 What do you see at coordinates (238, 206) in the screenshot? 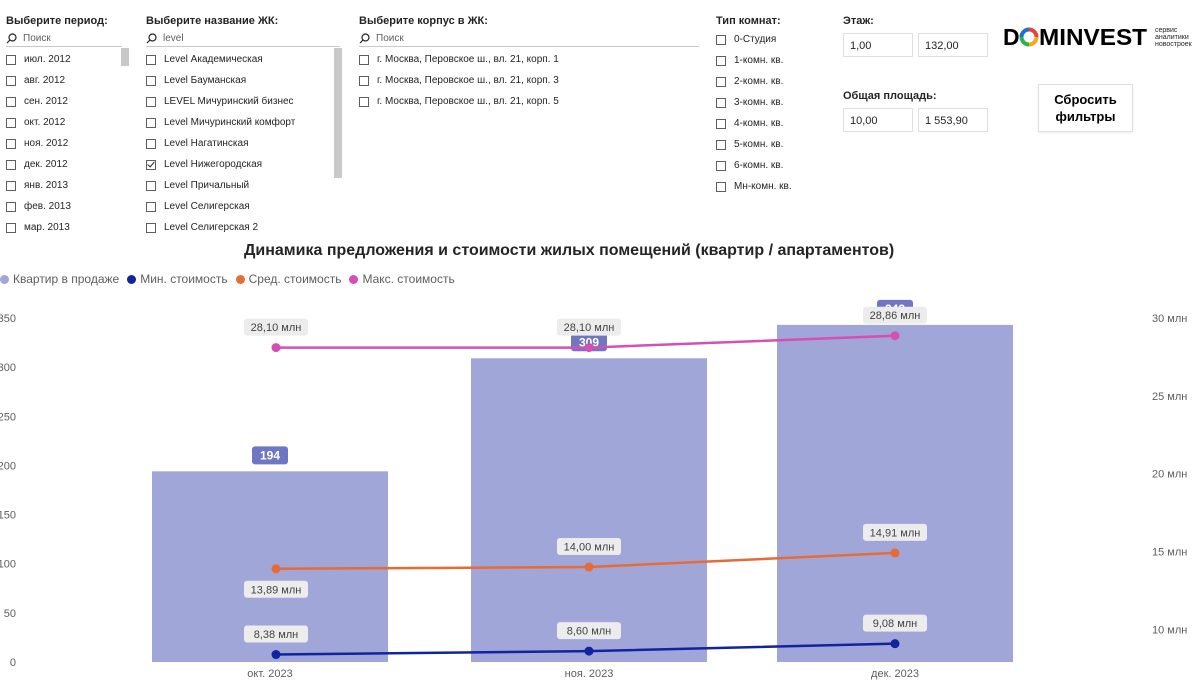
I see `complex-item: Level Селигерская` at bounding box center [238, 206].